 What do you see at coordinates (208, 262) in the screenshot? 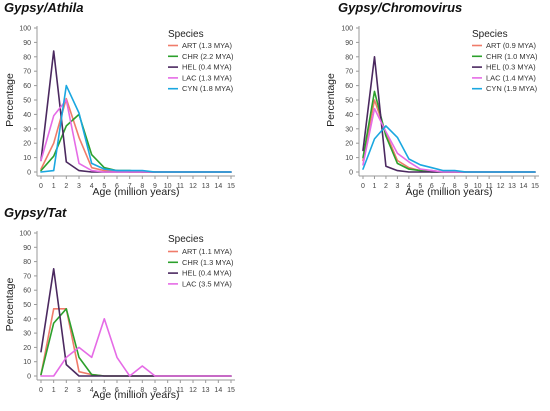
I see `legend-label: CHR (1.3 MYA)` at bounding box center [208, 262].